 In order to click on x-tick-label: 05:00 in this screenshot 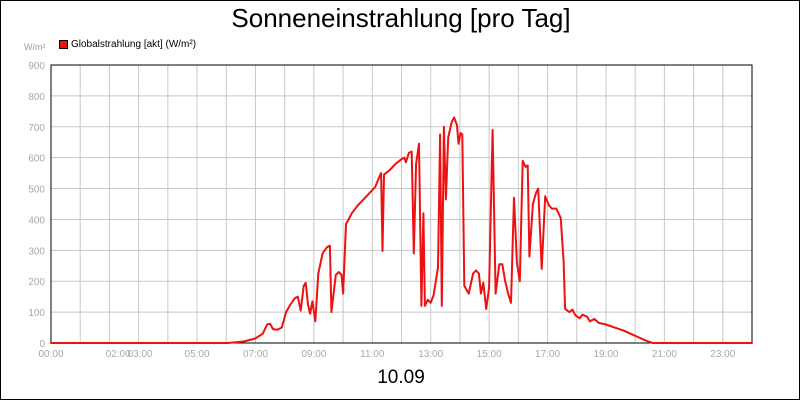, I will do `click(197, 354)`.